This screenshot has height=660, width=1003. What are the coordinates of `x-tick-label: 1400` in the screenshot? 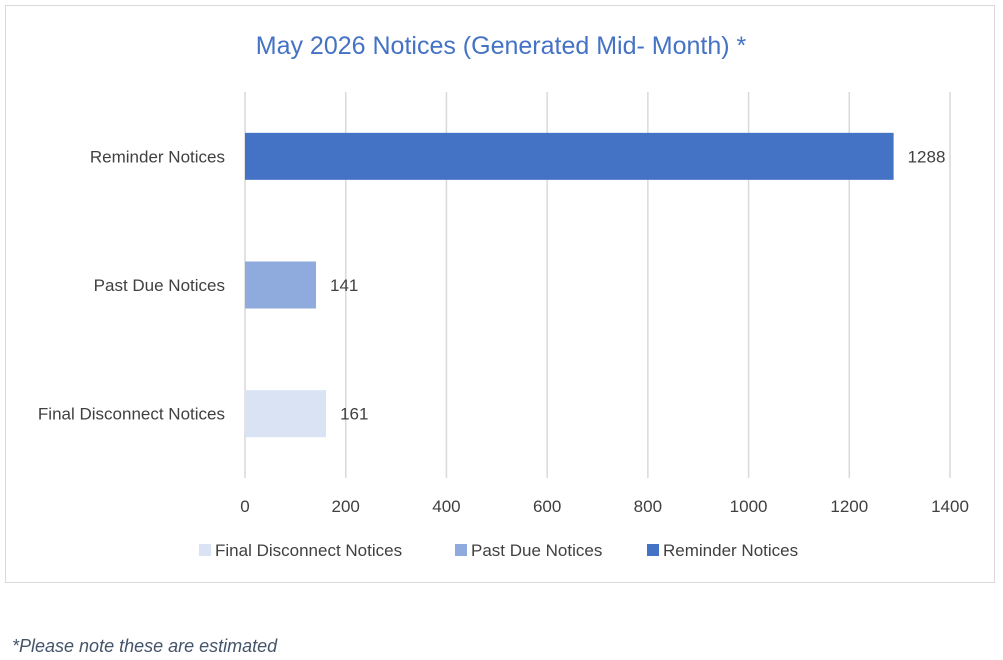 It's located at (950, 506).